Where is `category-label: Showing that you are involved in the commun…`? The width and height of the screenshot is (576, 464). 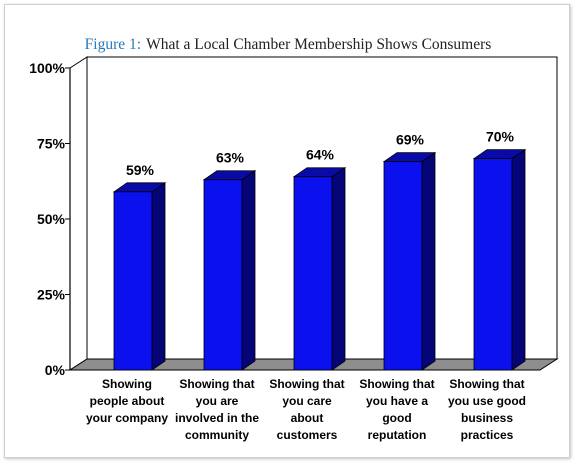
category-label: Showing that you are involved in the commun… is located at coordinates (217, 409).